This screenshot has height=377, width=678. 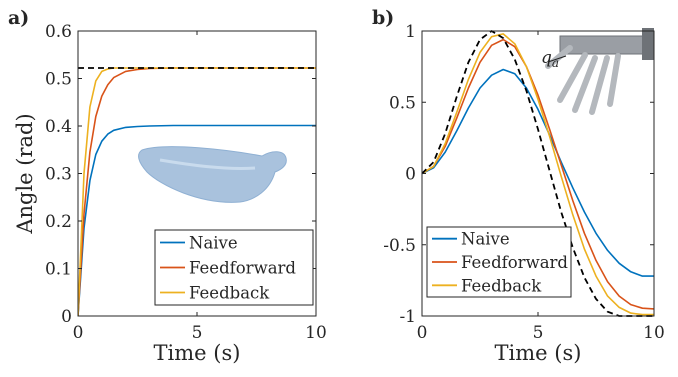 I want to click on soft-gripper-illustration, so click(x=212, y=174).